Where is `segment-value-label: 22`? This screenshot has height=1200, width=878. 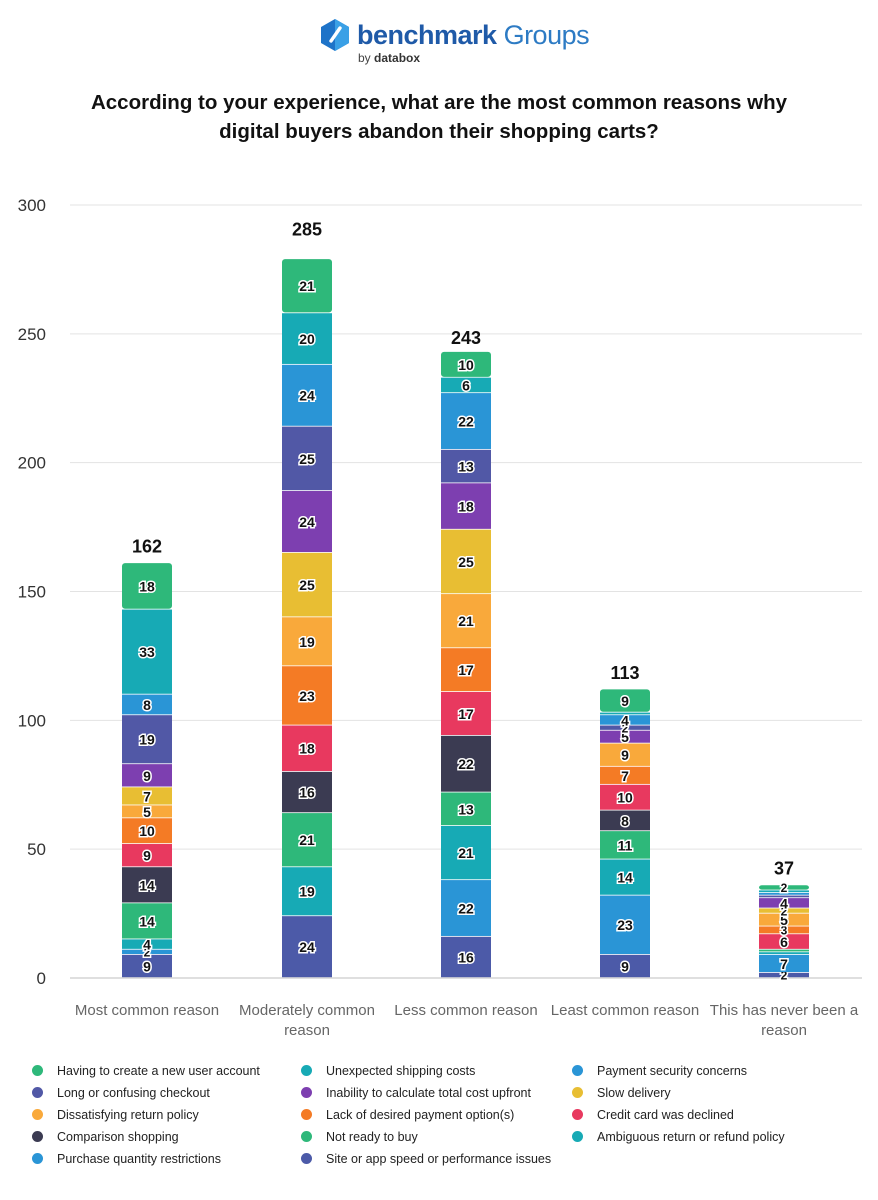
segment-value-label: 22 is located at coordinates (466, 764).